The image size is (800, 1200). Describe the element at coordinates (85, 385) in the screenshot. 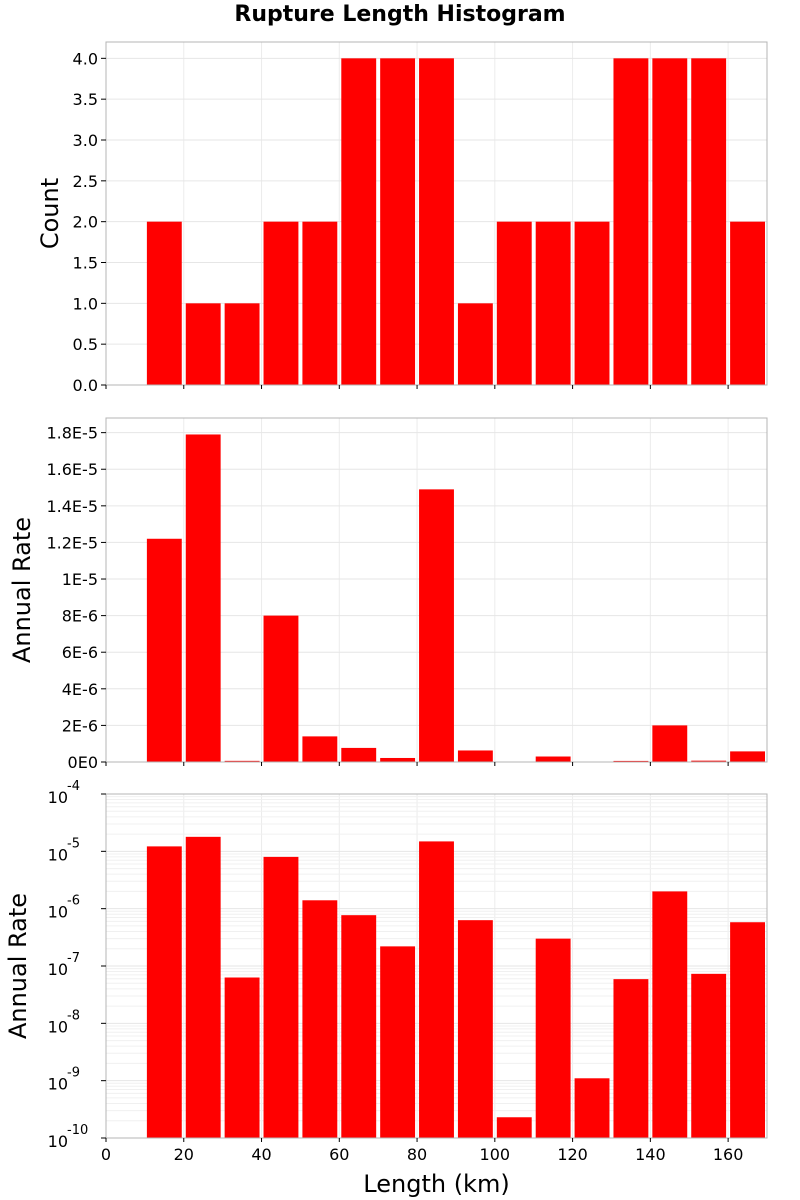

I see `y-tick-label: 0.0` at that location.